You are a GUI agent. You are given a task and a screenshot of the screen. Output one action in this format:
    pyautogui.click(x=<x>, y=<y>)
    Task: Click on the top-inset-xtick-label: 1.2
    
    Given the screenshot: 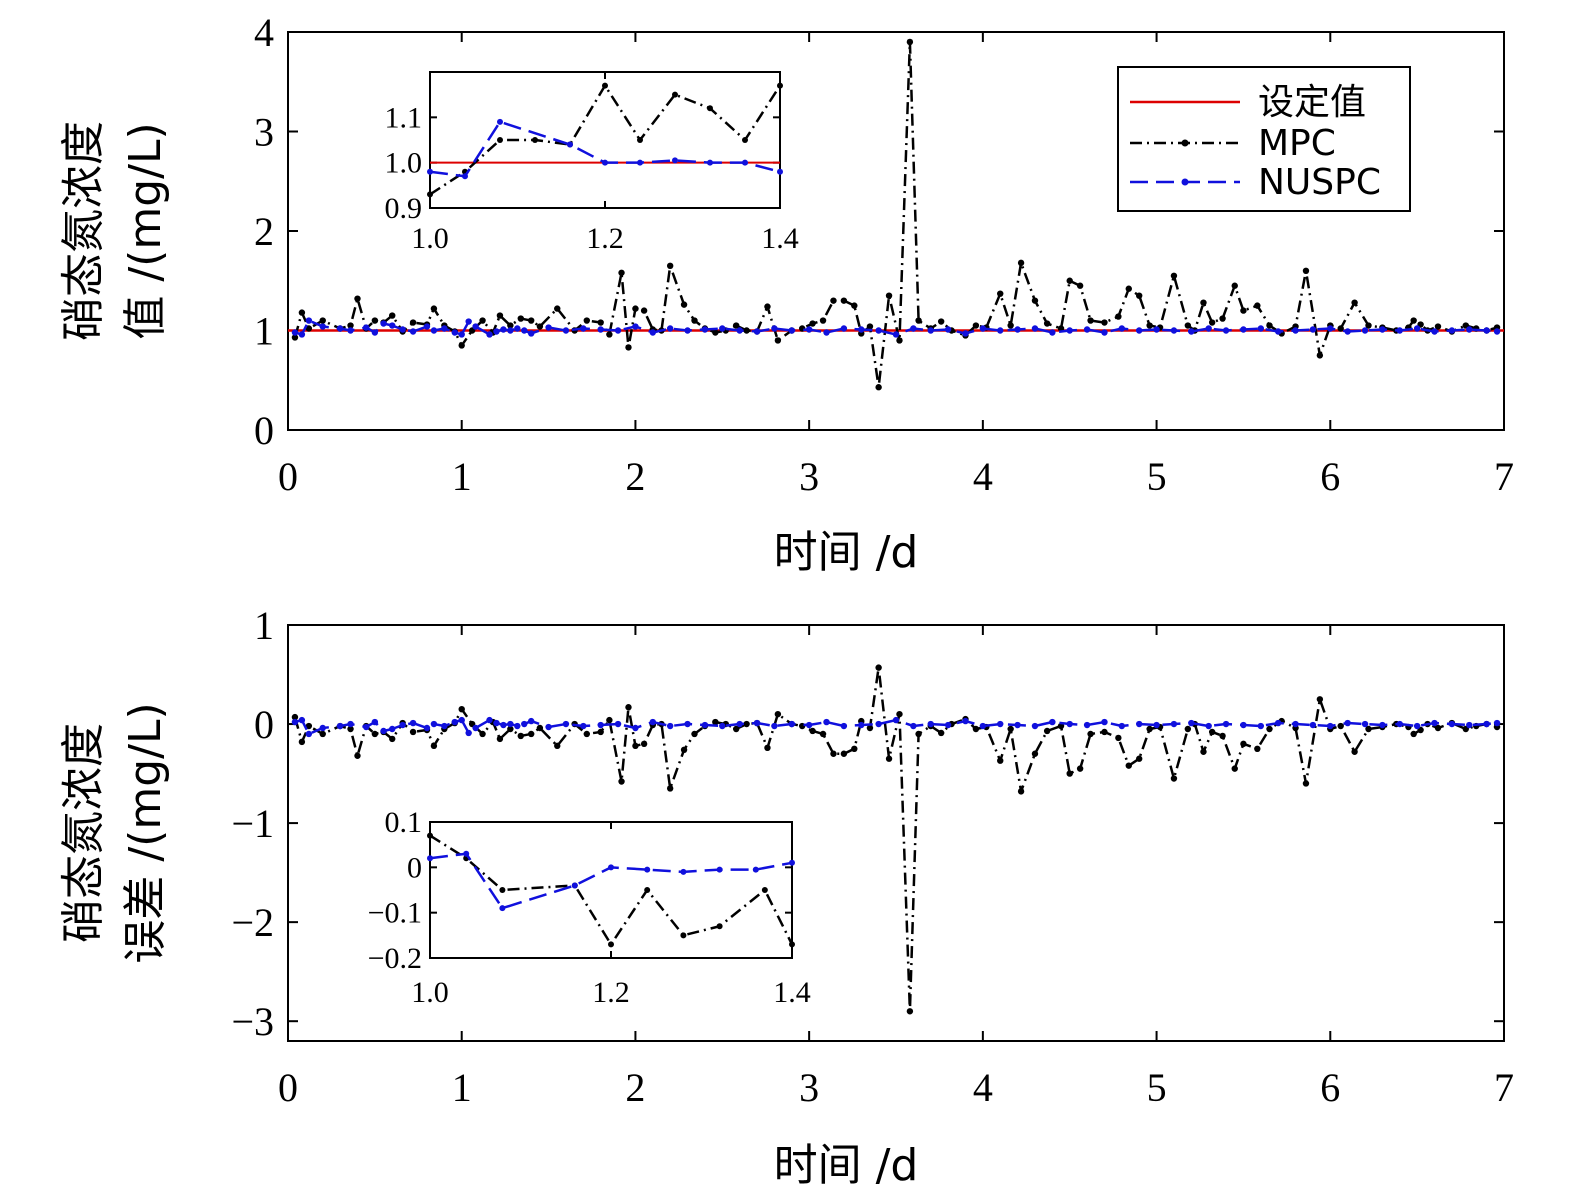 What is the action you would take?
    pyautogui.click(x=605, y=238)
    